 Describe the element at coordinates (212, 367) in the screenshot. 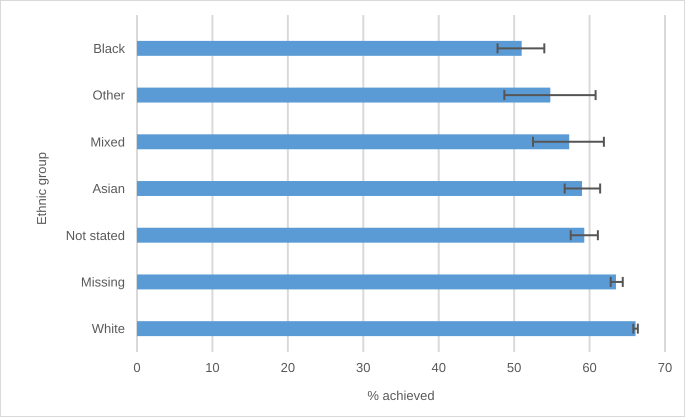

I see `x-tick-label: 10` at that location.